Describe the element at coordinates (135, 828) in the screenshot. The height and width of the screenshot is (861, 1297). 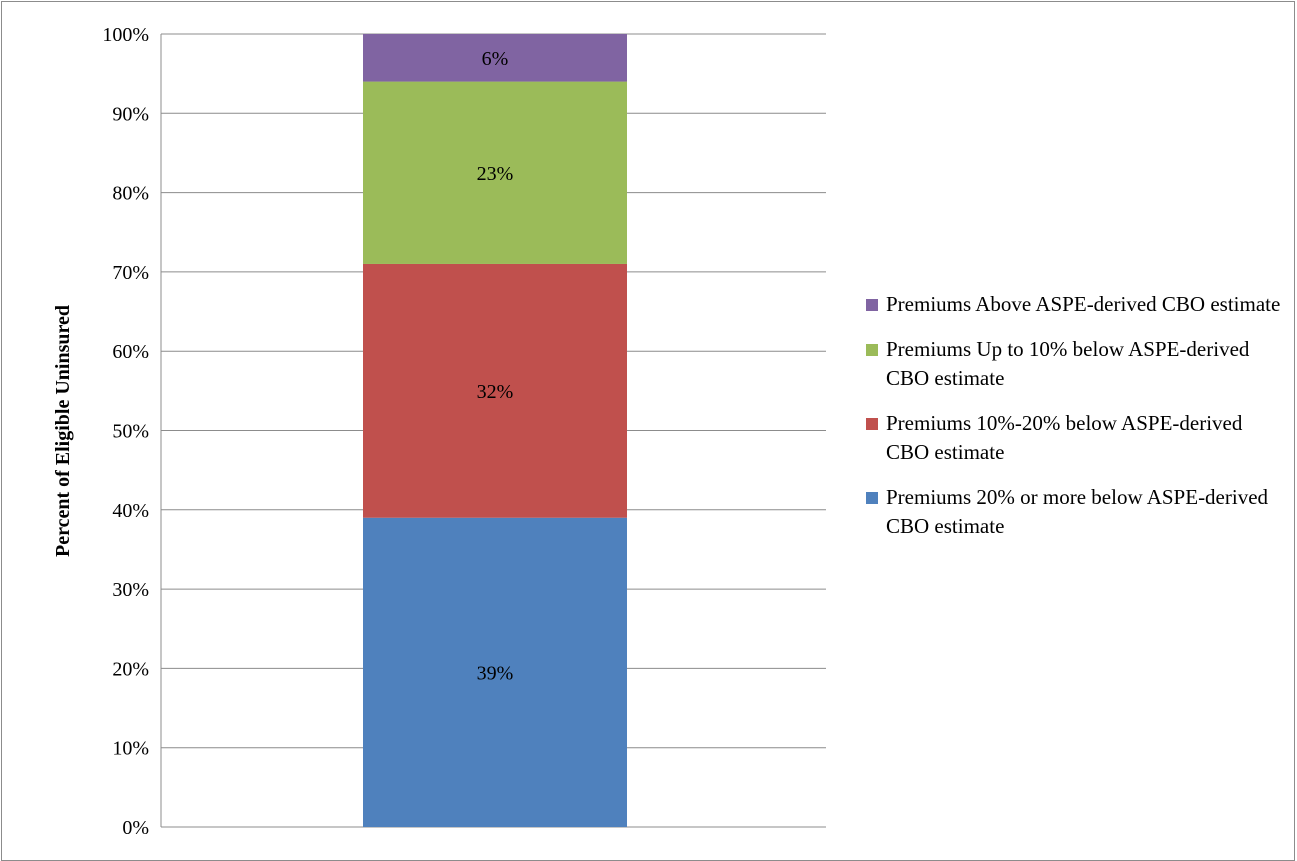
I see `y-tick-label: 0%` at that location.